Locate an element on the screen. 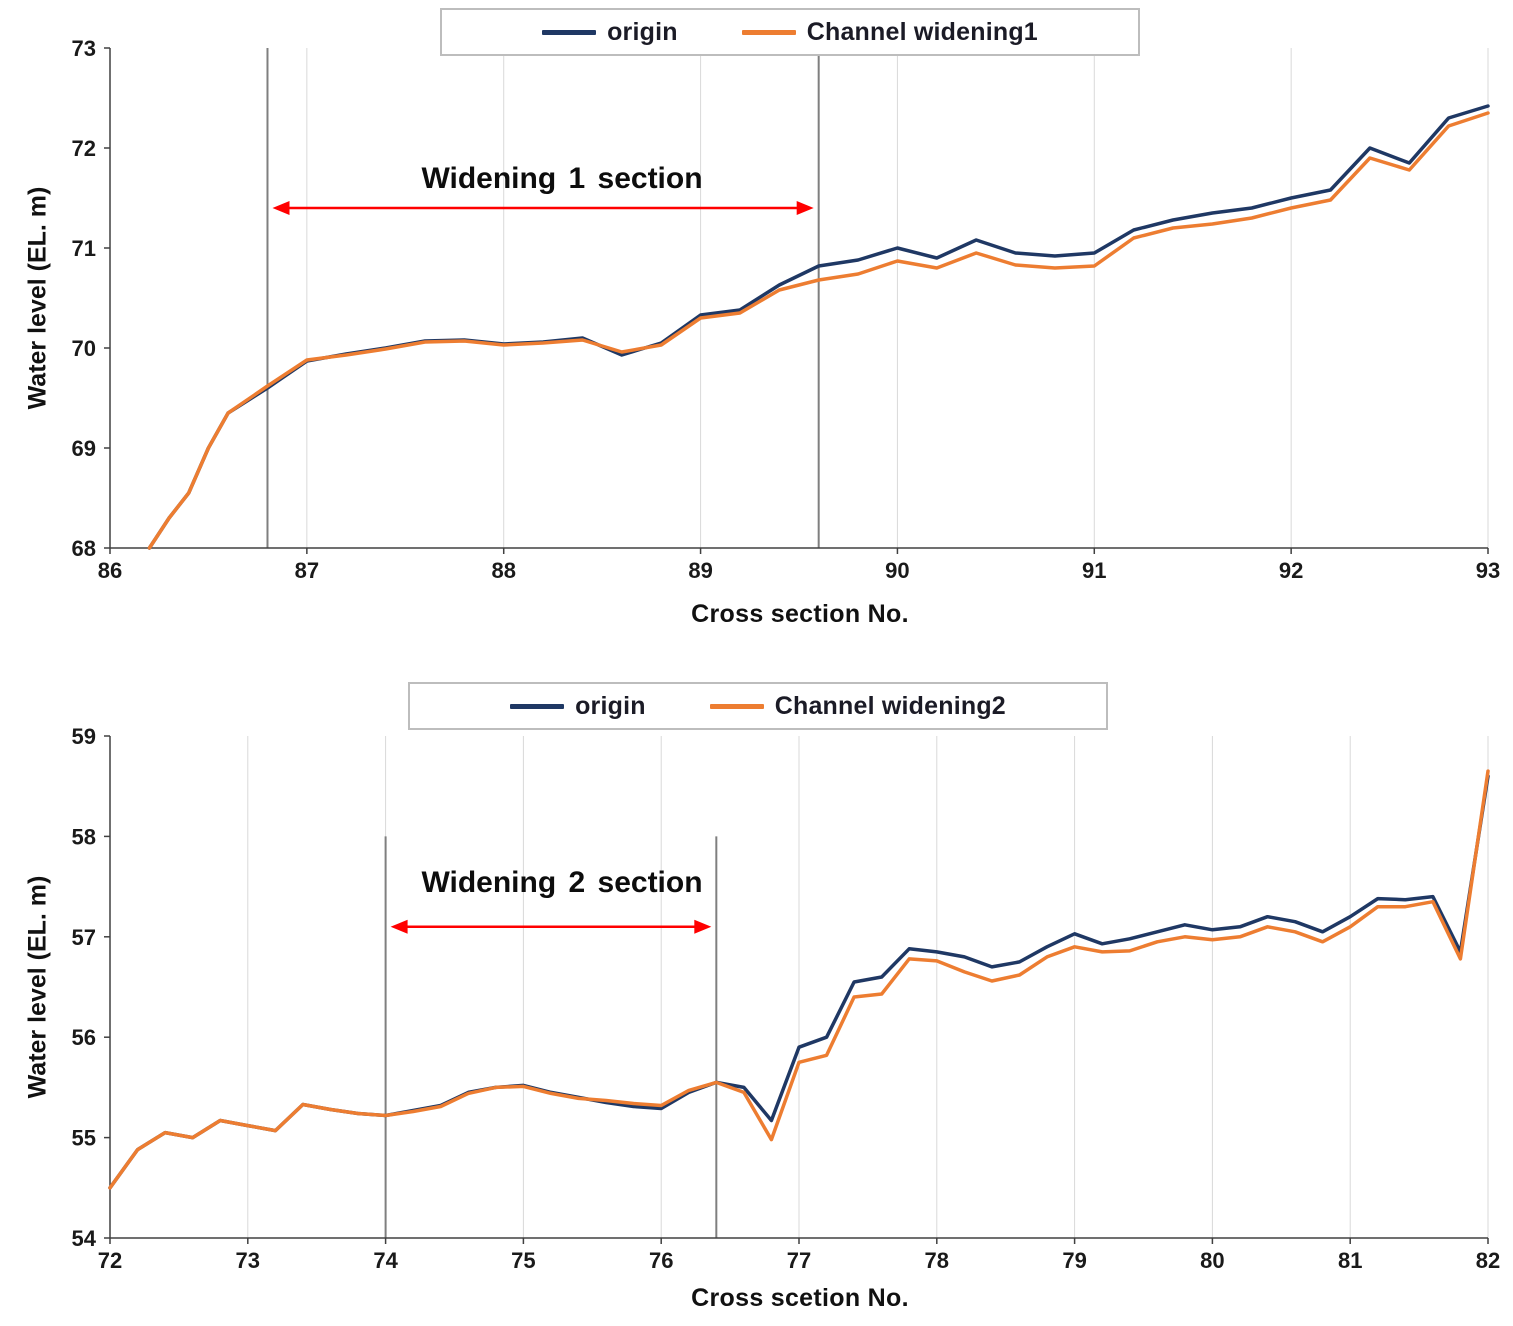  legend-item-widening2: Channel widening2 is located at coordinates (857, 706).